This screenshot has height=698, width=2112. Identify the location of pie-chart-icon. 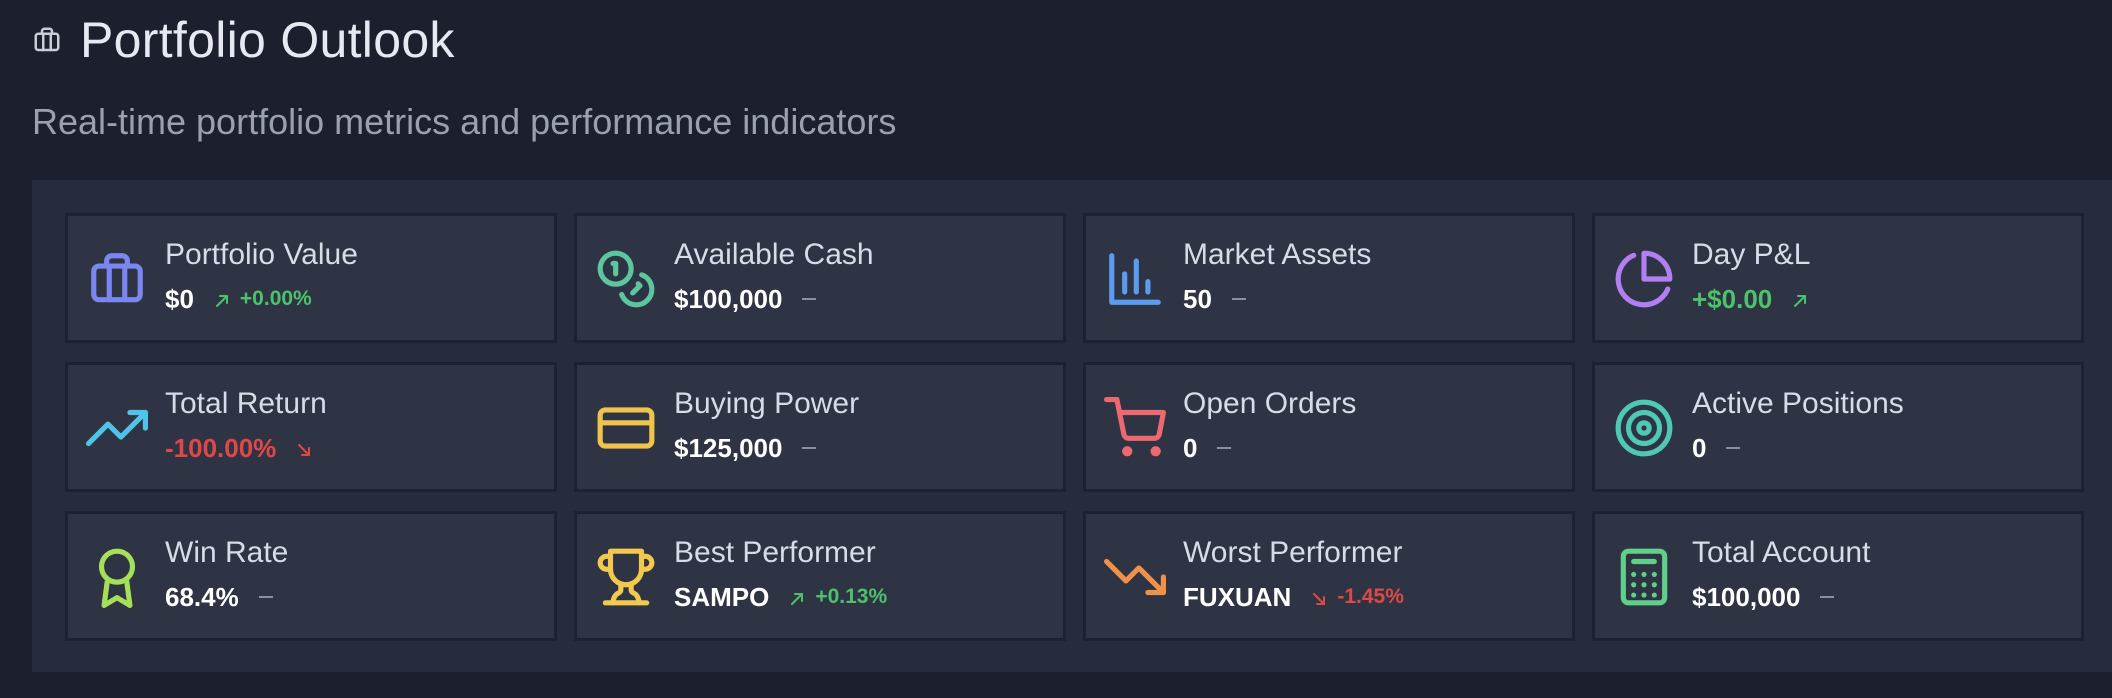
(1644, 279).